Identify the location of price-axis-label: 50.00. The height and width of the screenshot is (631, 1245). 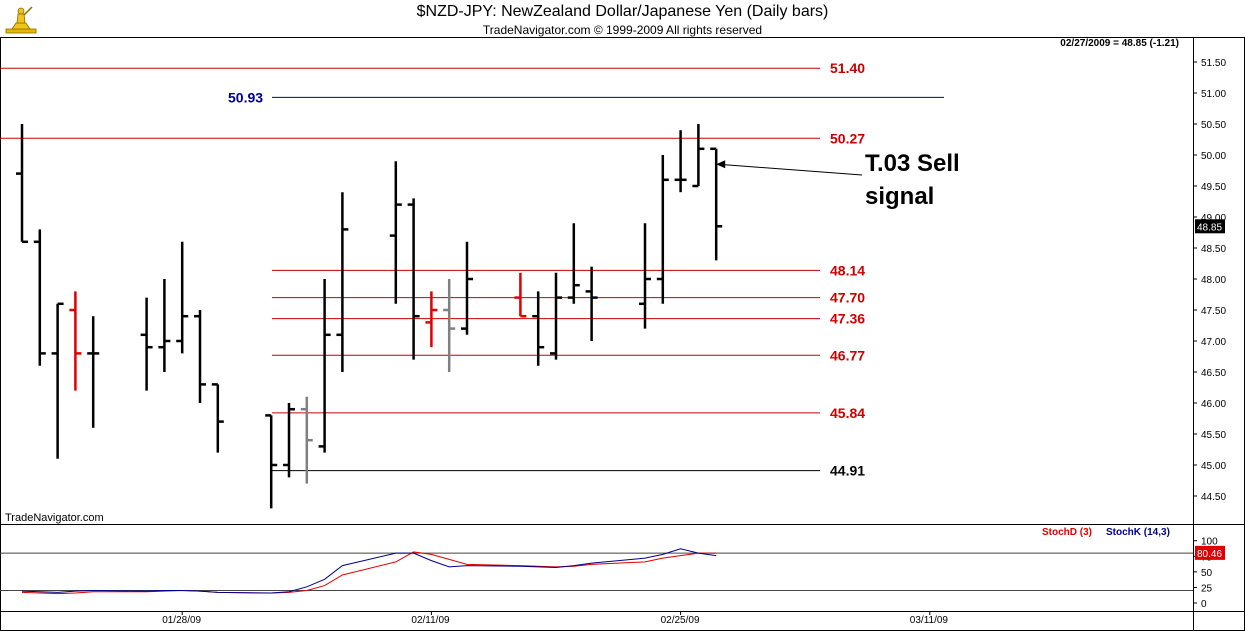
(1213, 156).